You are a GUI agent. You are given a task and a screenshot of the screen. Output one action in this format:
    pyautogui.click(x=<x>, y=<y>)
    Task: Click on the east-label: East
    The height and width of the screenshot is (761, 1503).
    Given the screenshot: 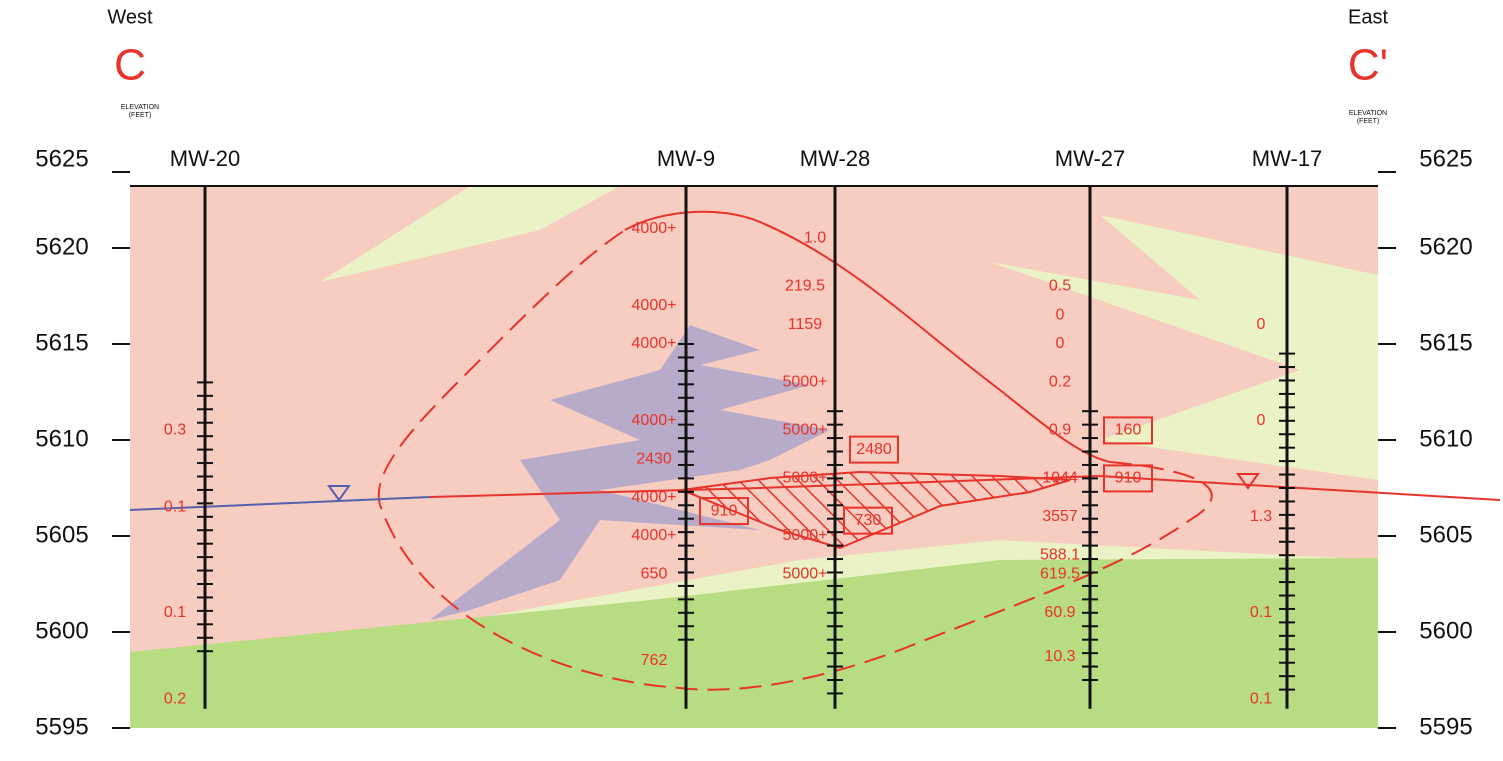 What is the action you would take?
    pyautogui.click(x=1368, y=17)
    